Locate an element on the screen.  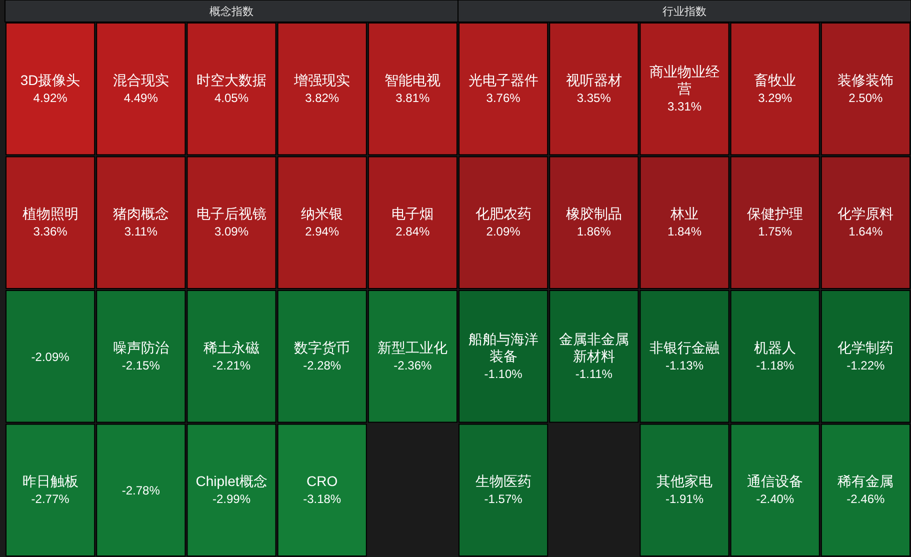
category-label: 非银行金融 is located at coordinates (685, 347).